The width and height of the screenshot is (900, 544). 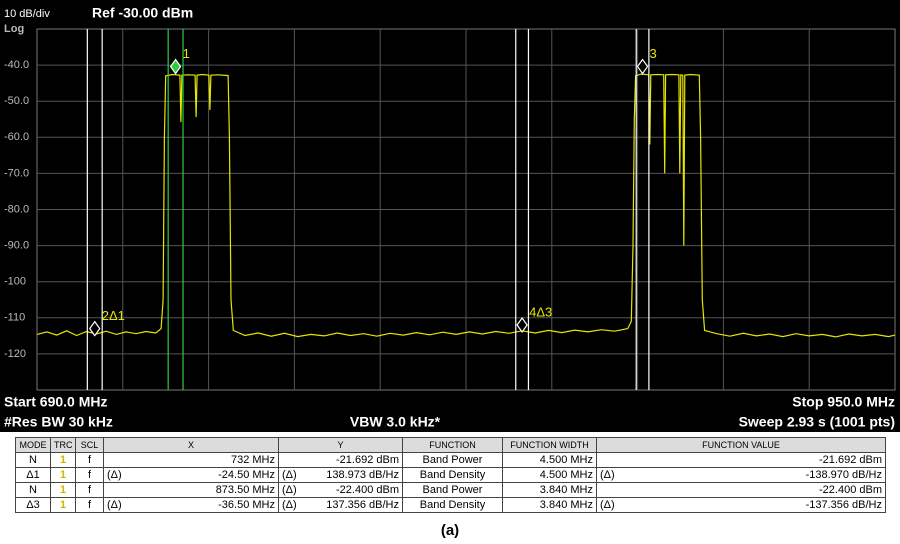 I want to click on cell-text: -24.50 MHz, so click(x=246, y=475).